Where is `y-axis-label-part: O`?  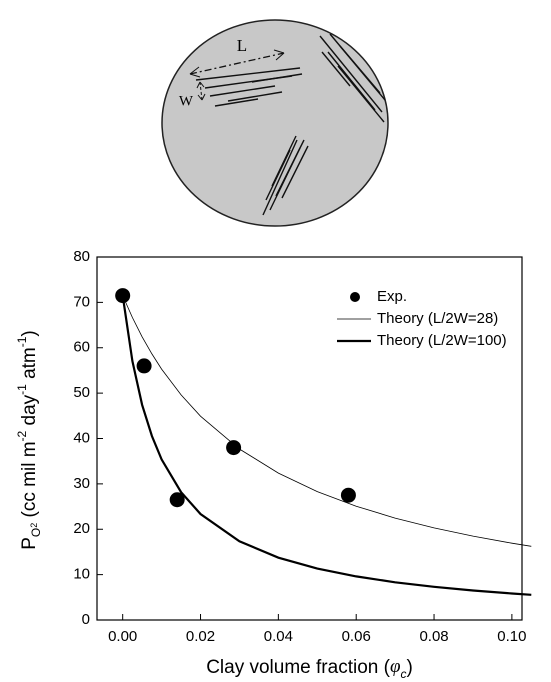
y-axis-label-part: O is located at coordinates (36, 532).